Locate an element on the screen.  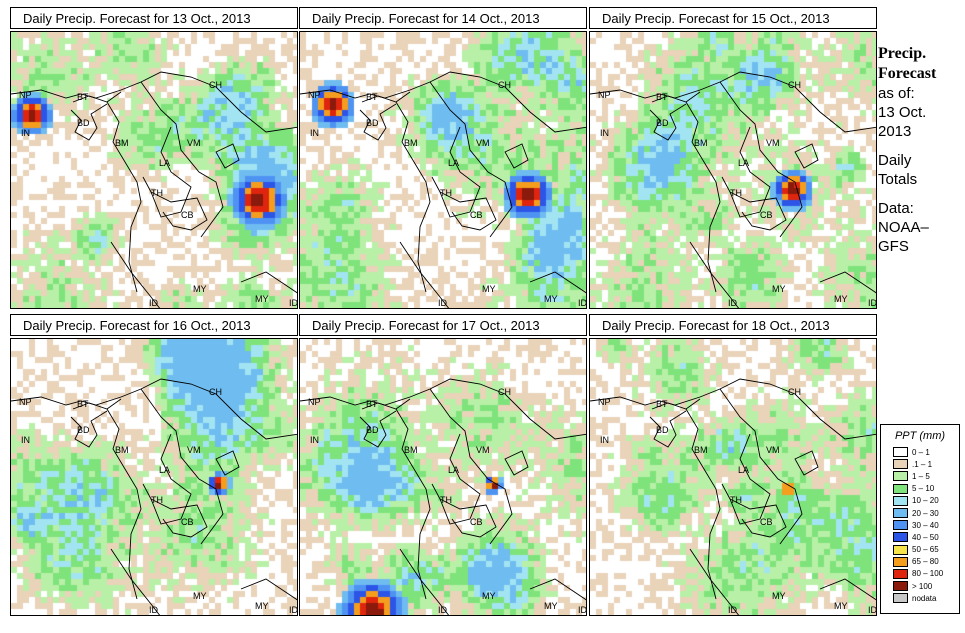
country-label: CB is located at coordinates (187, 215).